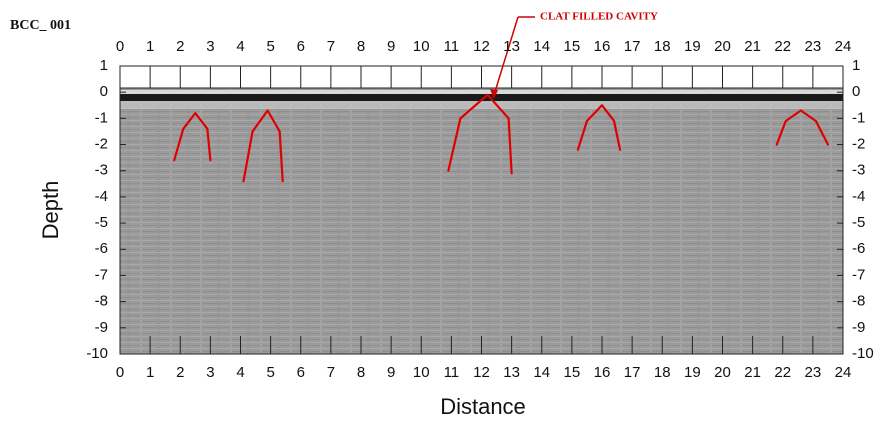 This screenshot has width=881, height=426. I want to click on y-tick-label-right: -10, so click(863, 353).